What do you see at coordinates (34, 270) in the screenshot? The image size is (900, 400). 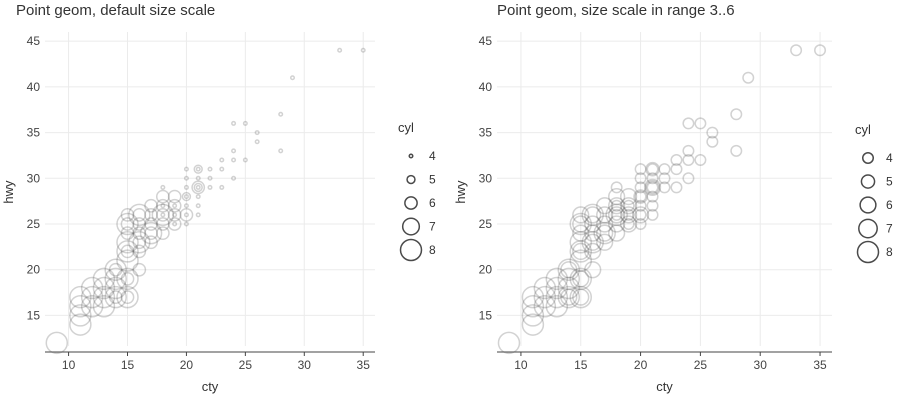 I see `y-tick-label: 20` at bounding box center [34, 270].